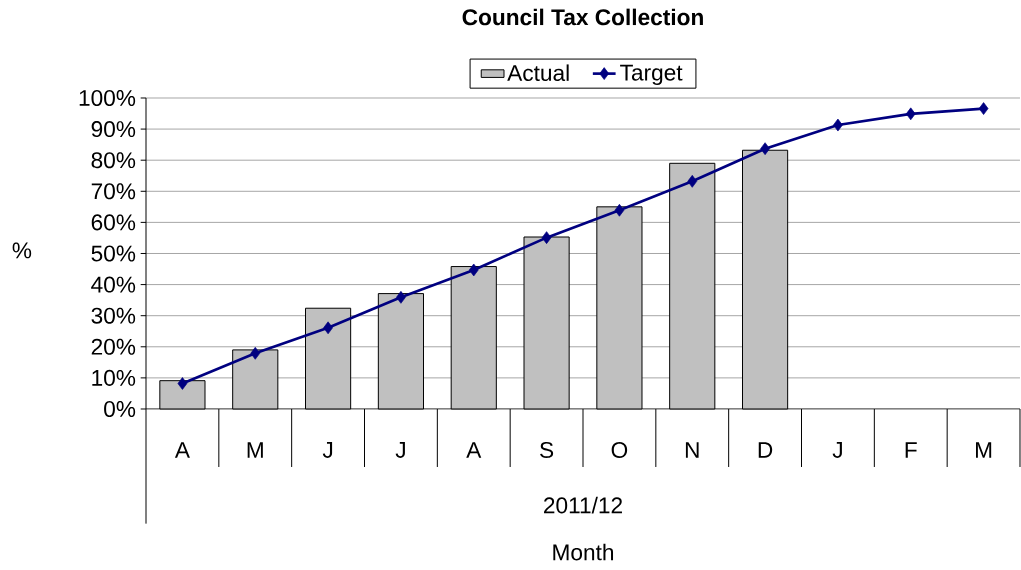  What do you see at coordinates (107, 98) in the screenshot?
I see `y-tick-label: 100%` at bounding box center [107, 98].